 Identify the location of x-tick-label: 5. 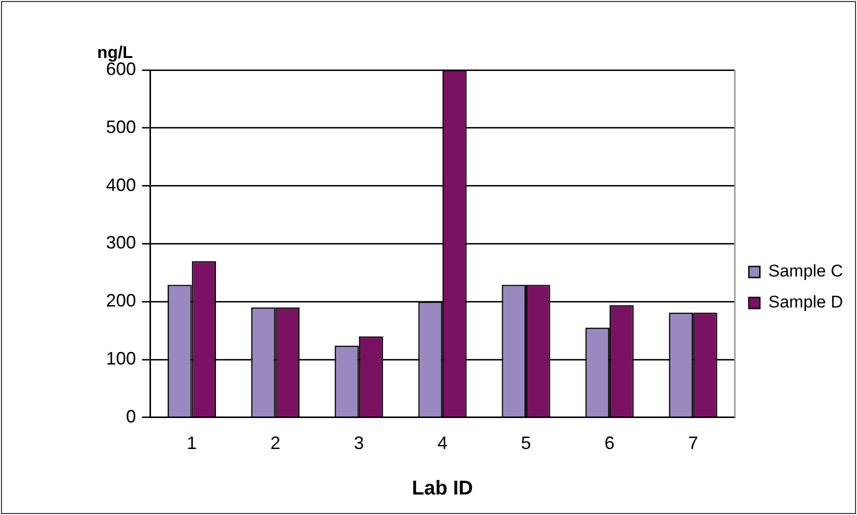
(525, 443).